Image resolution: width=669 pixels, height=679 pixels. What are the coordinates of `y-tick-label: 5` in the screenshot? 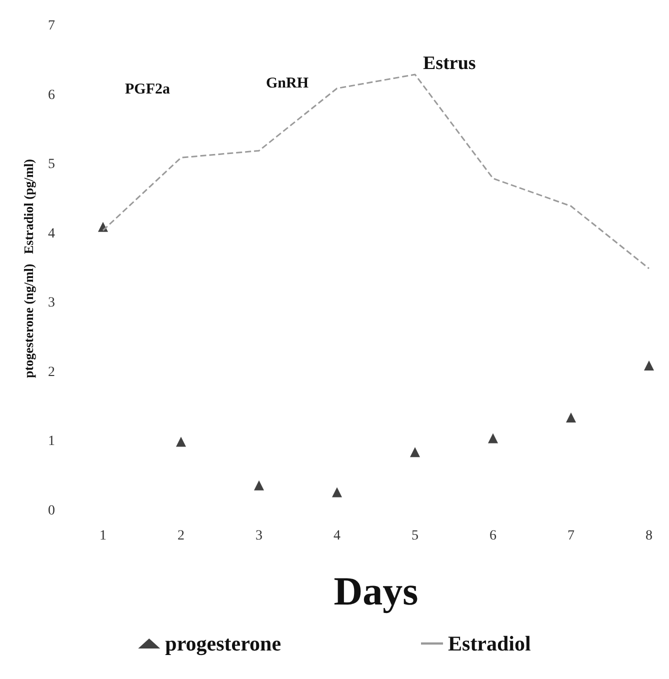 It's located at (51, 164).